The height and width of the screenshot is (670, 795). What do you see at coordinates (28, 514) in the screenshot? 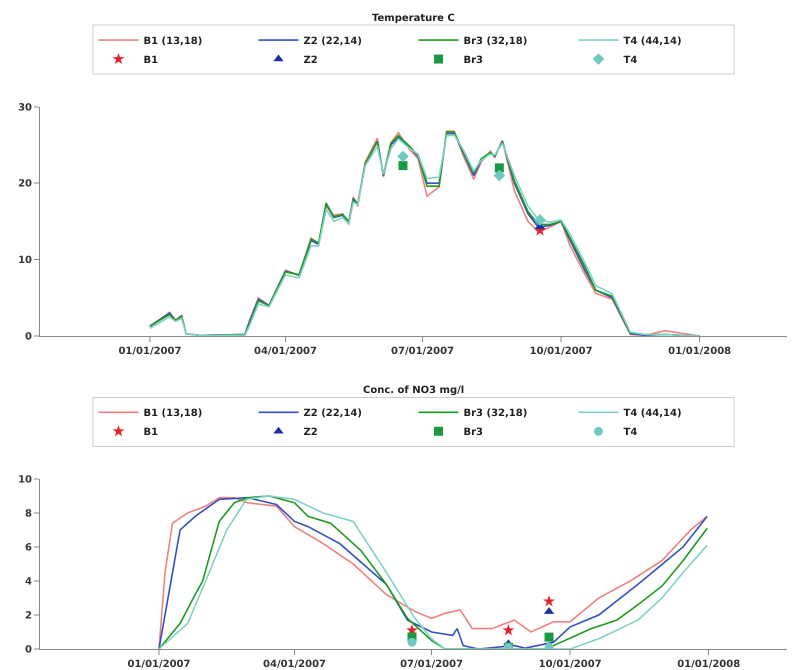
I see `y-tick-label: 8` at bounding box center [28, 514].